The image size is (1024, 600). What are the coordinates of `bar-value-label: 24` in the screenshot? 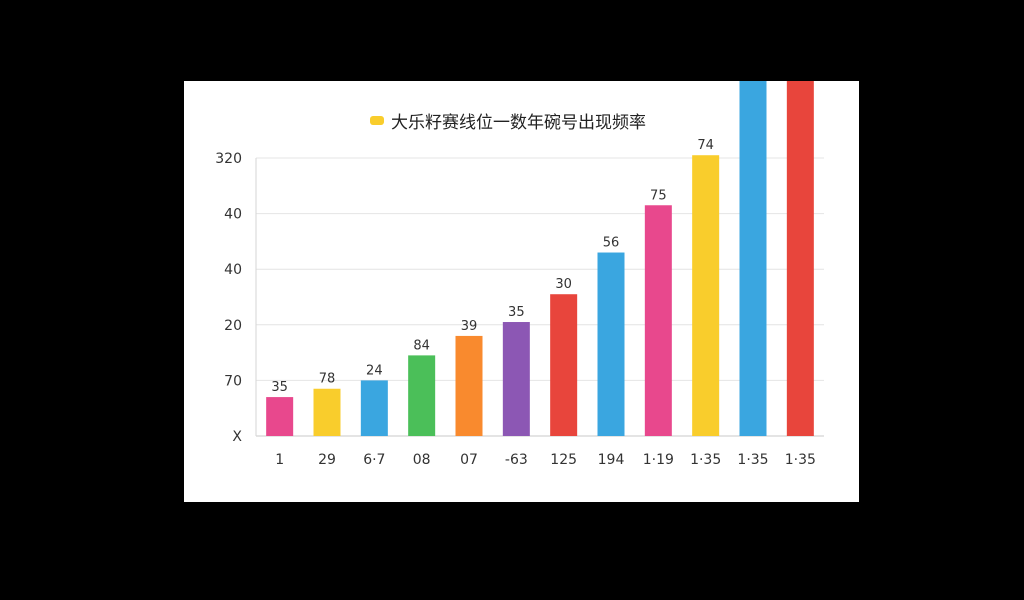 It's located at (374, 370).